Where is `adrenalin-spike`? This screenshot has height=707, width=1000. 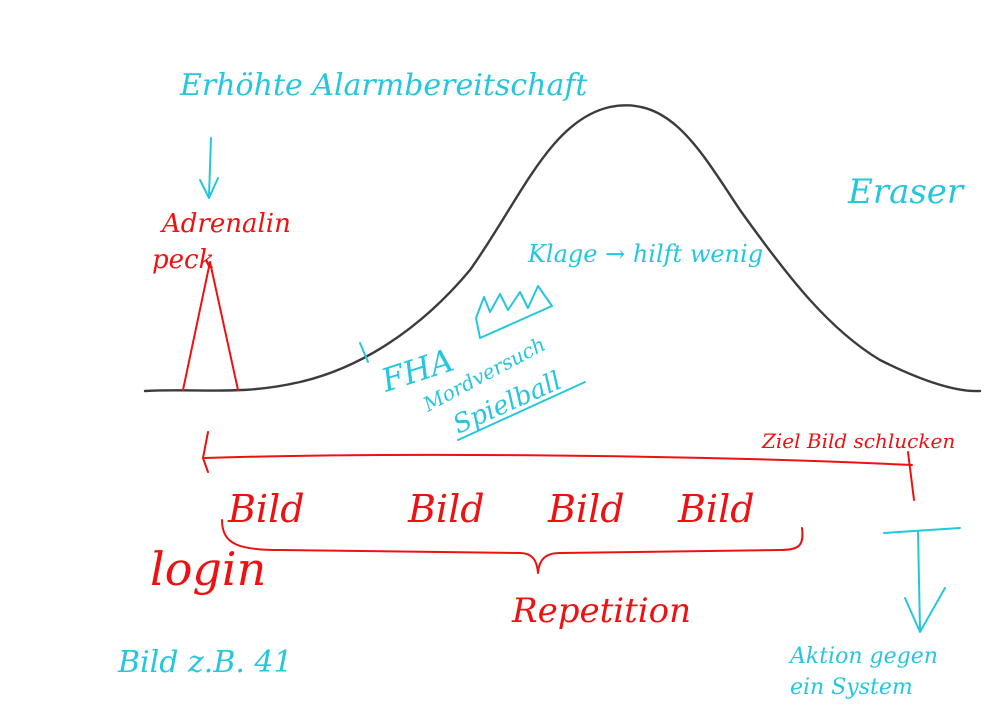
adrenalin-spike is located at coordinates (210, 326).